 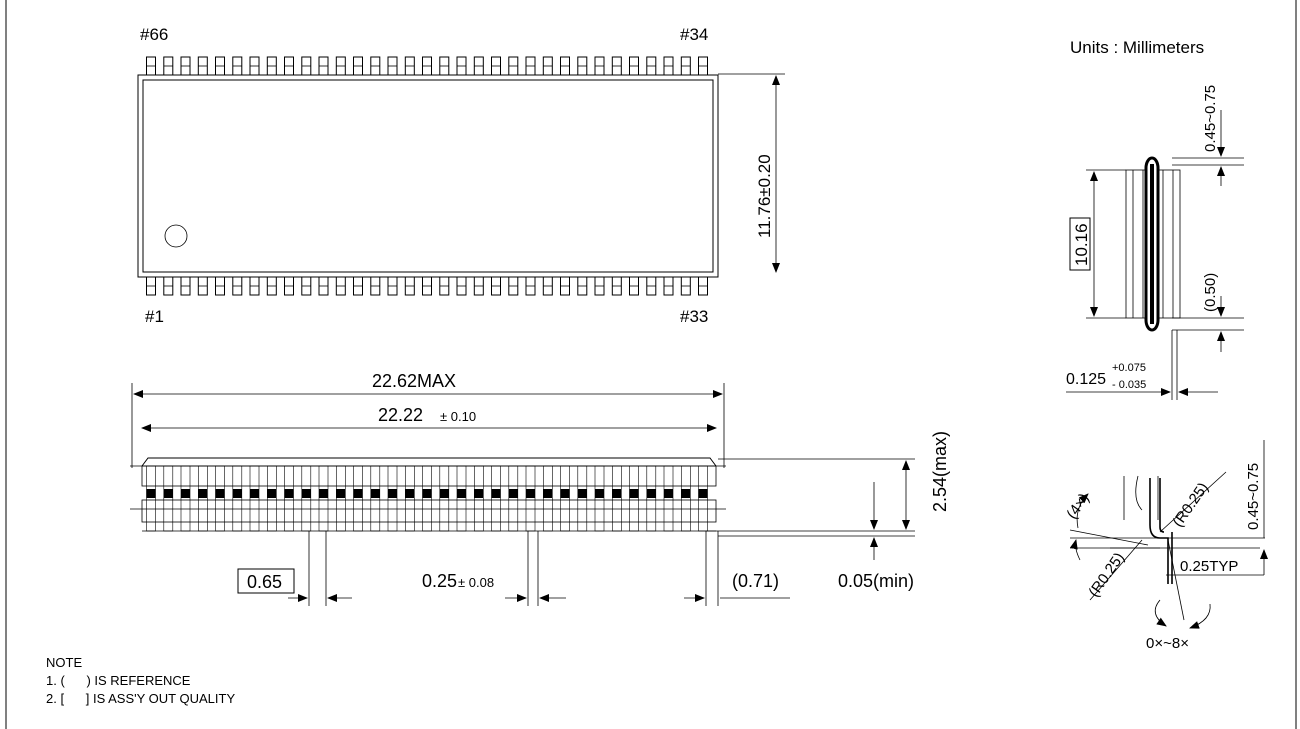 What do you see at coordinates (414, 381) in the screenshot?
I see `overall-length-label: 22.62MAX` at bounding box center [414, 381].